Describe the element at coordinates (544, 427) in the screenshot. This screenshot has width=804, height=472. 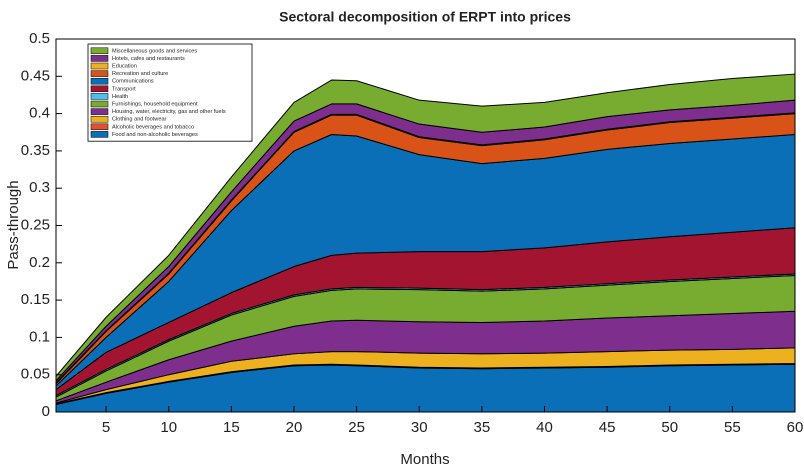
I see `x-tick-label: 40` at that location.